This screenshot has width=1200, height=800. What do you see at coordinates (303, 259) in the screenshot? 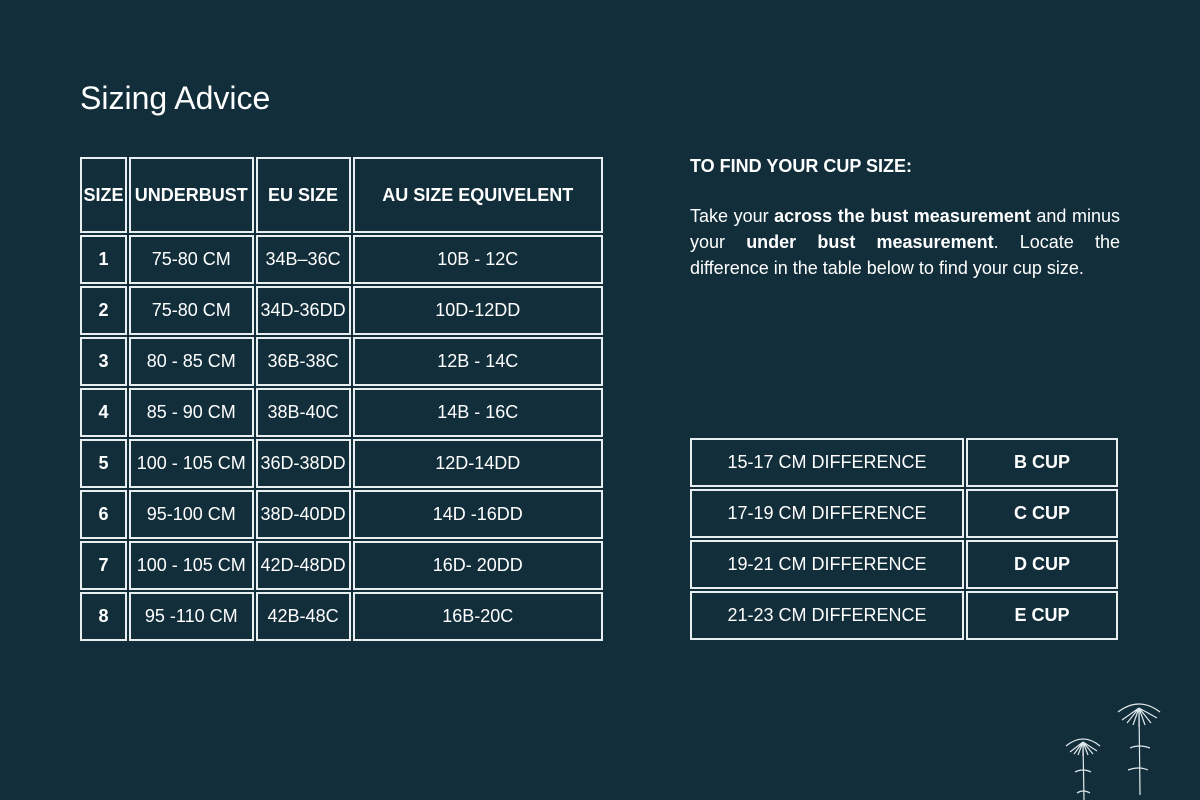
I see `table-cell: 34B–36C` at bounding box center [303, 259].